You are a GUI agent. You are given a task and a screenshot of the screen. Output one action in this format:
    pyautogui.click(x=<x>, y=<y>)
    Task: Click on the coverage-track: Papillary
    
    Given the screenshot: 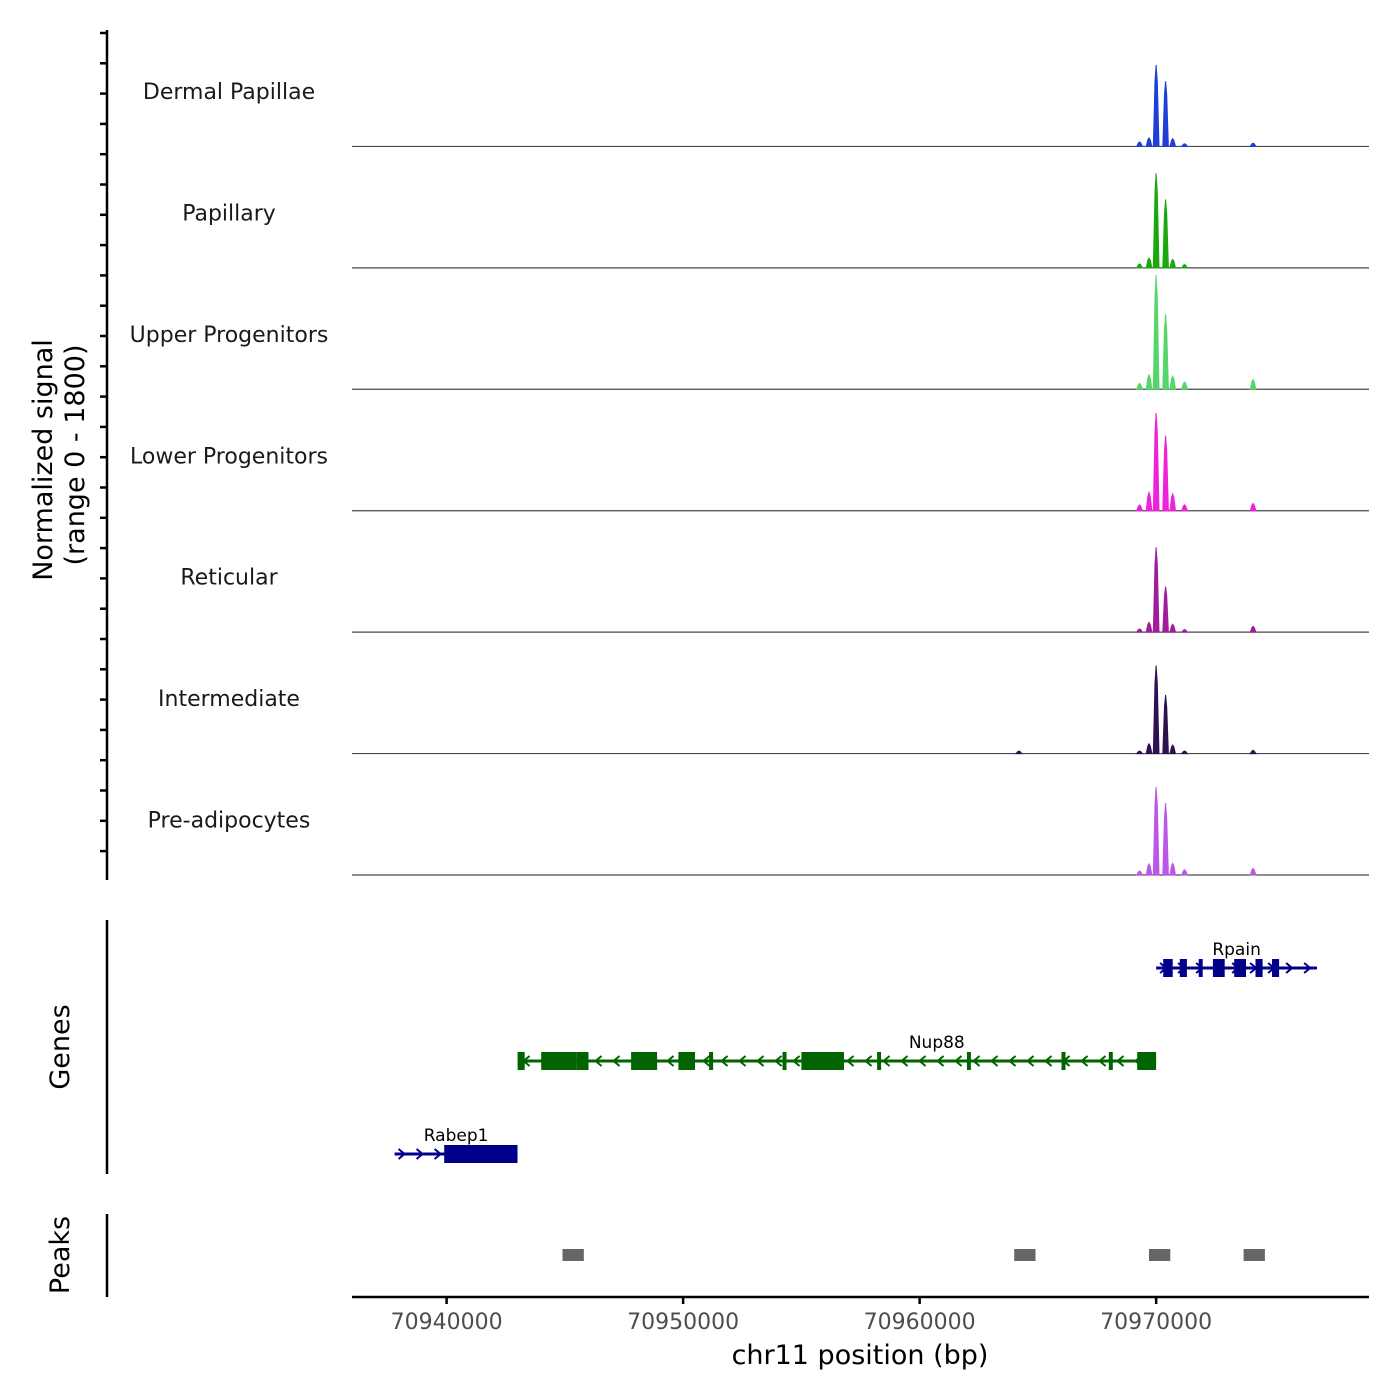 What is the action you would take?
    pyautogui.click(x=775, y=221)
    